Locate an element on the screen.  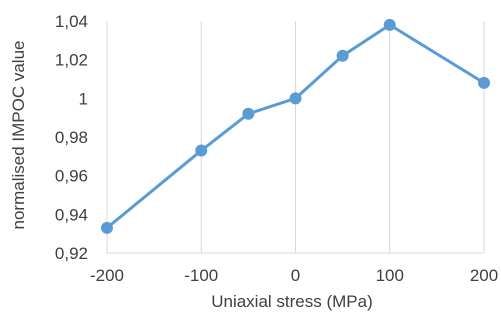
x-tick-label: 200 is located at coordinates (484, 275).